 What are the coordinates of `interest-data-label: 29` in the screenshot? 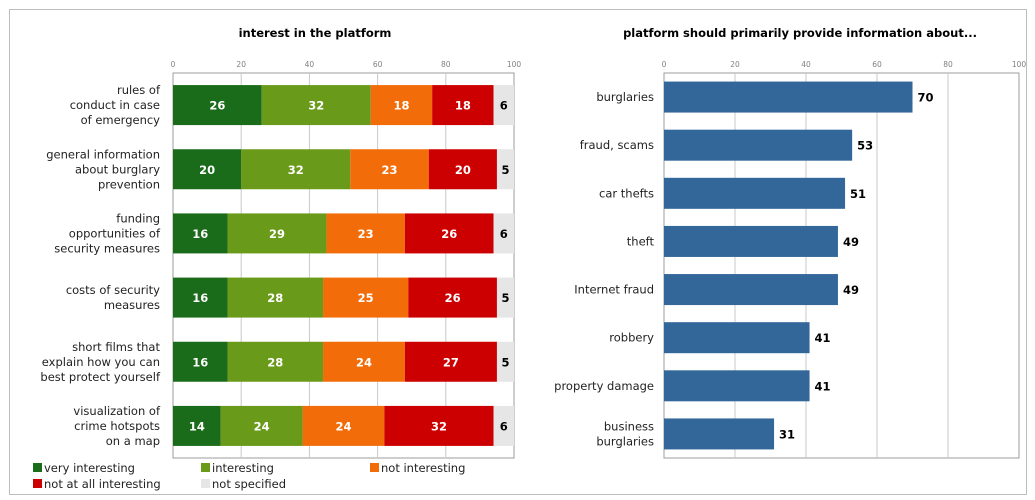 It's located at (277, 234).